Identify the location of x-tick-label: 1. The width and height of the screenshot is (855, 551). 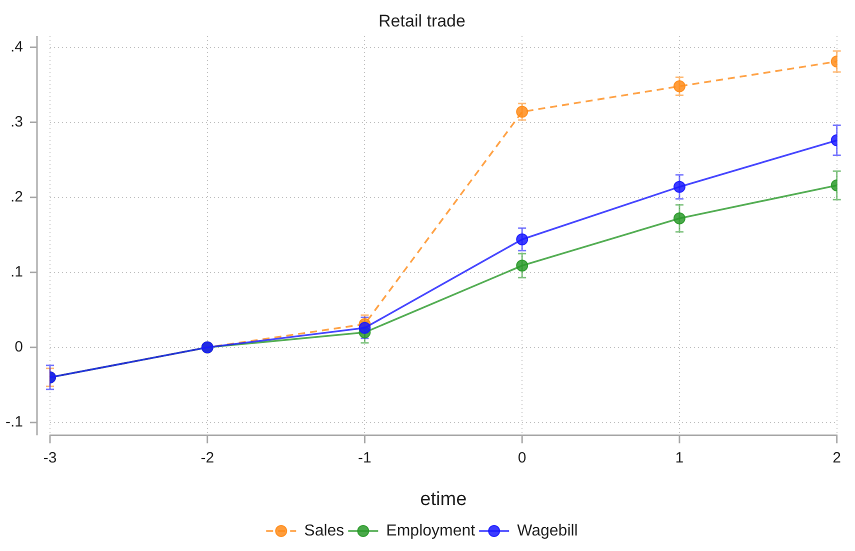
(679, 457).